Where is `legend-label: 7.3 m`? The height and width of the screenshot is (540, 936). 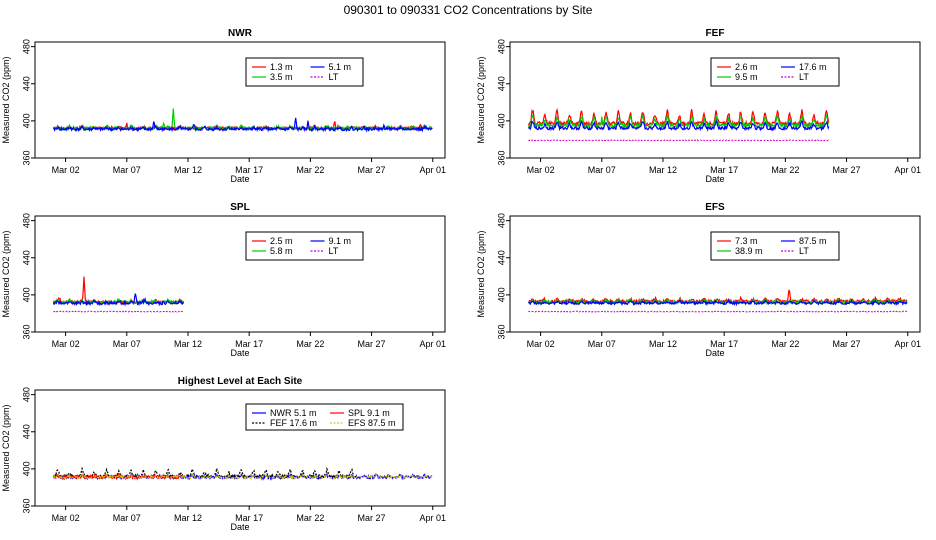
legend-label: 7.3 m is located at coordinates (746, 241).